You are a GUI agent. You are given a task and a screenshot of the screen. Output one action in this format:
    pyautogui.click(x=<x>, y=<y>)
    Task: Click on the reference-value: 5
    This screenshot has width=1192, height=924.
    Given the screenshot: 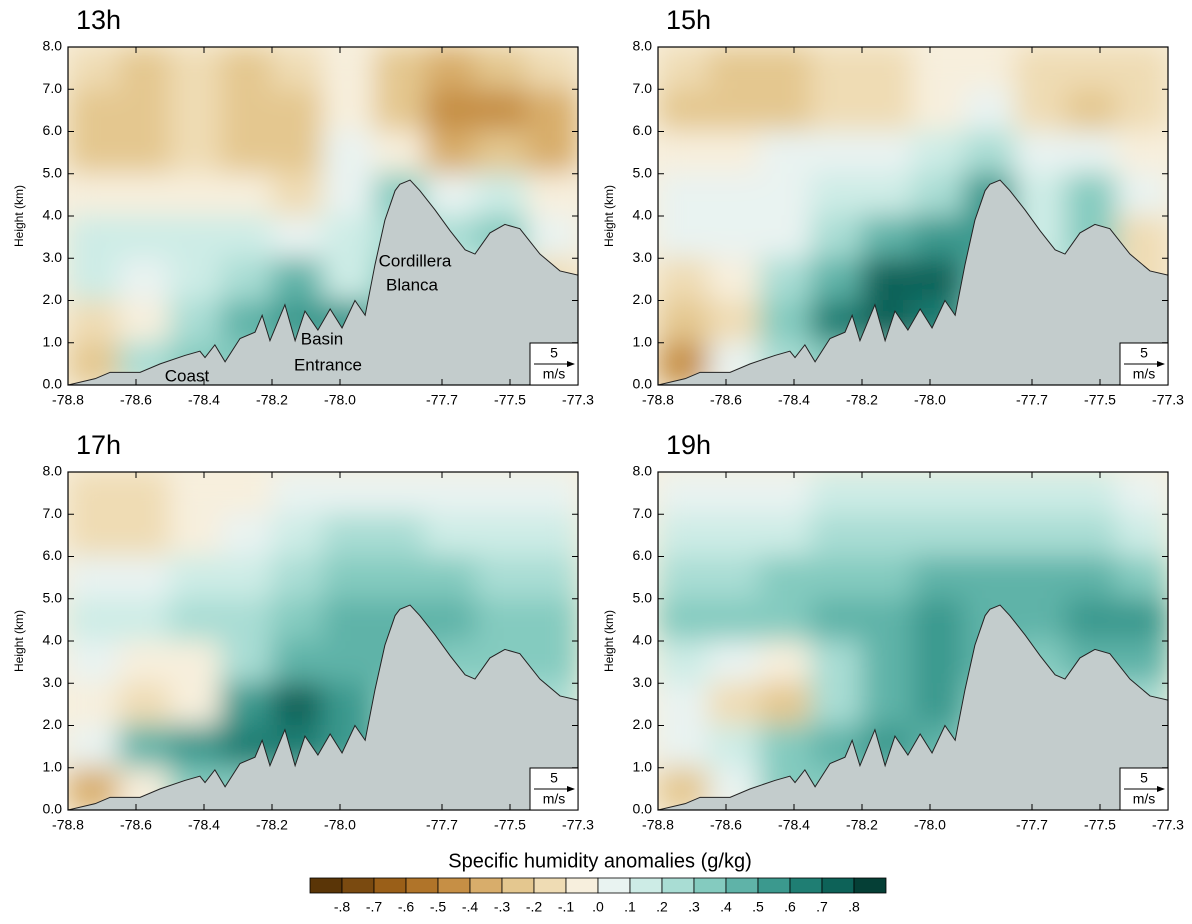 What is the action you would take?
    pyautogui.click(x=554, y=778)
    